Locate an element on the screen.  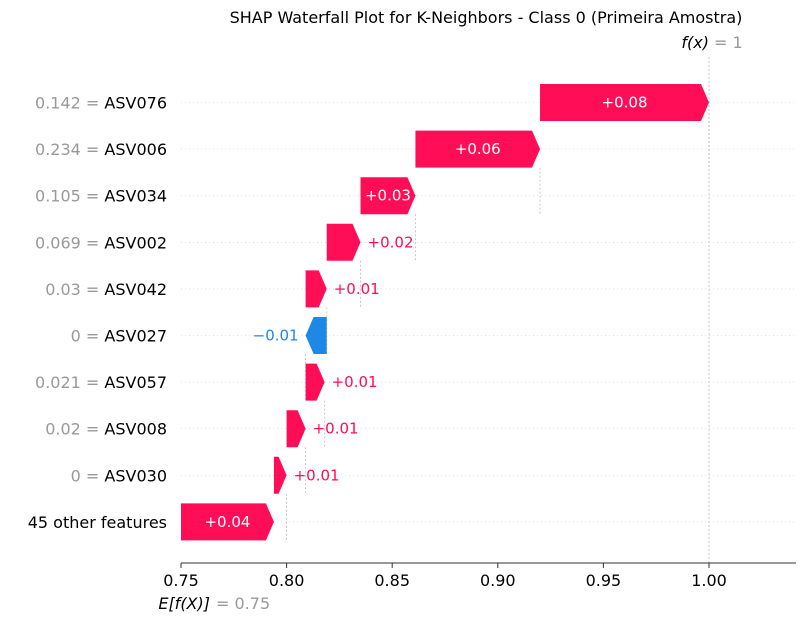
fx-label: f(x) is located at coordinates (695, 42).